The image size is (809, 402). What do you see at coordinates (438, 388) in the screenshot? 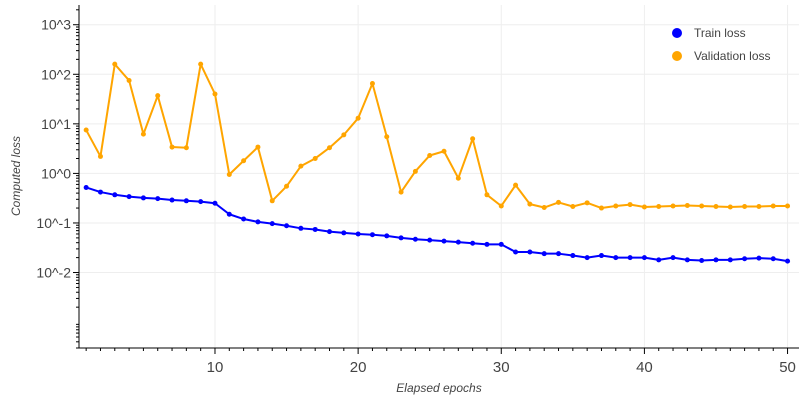
I see `x-axis-title: Elapsed epochs` at bounding box center [438, 388].